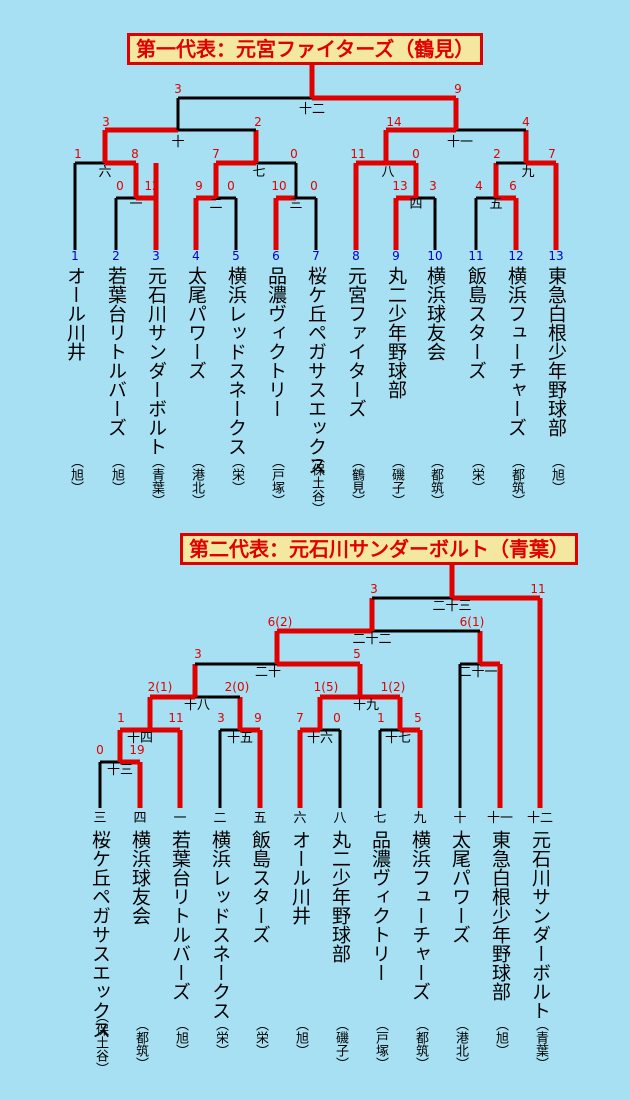 The image size is (630, 1100). I want to click on team-name-9: 丸二少年野球部, so click(396, 332).